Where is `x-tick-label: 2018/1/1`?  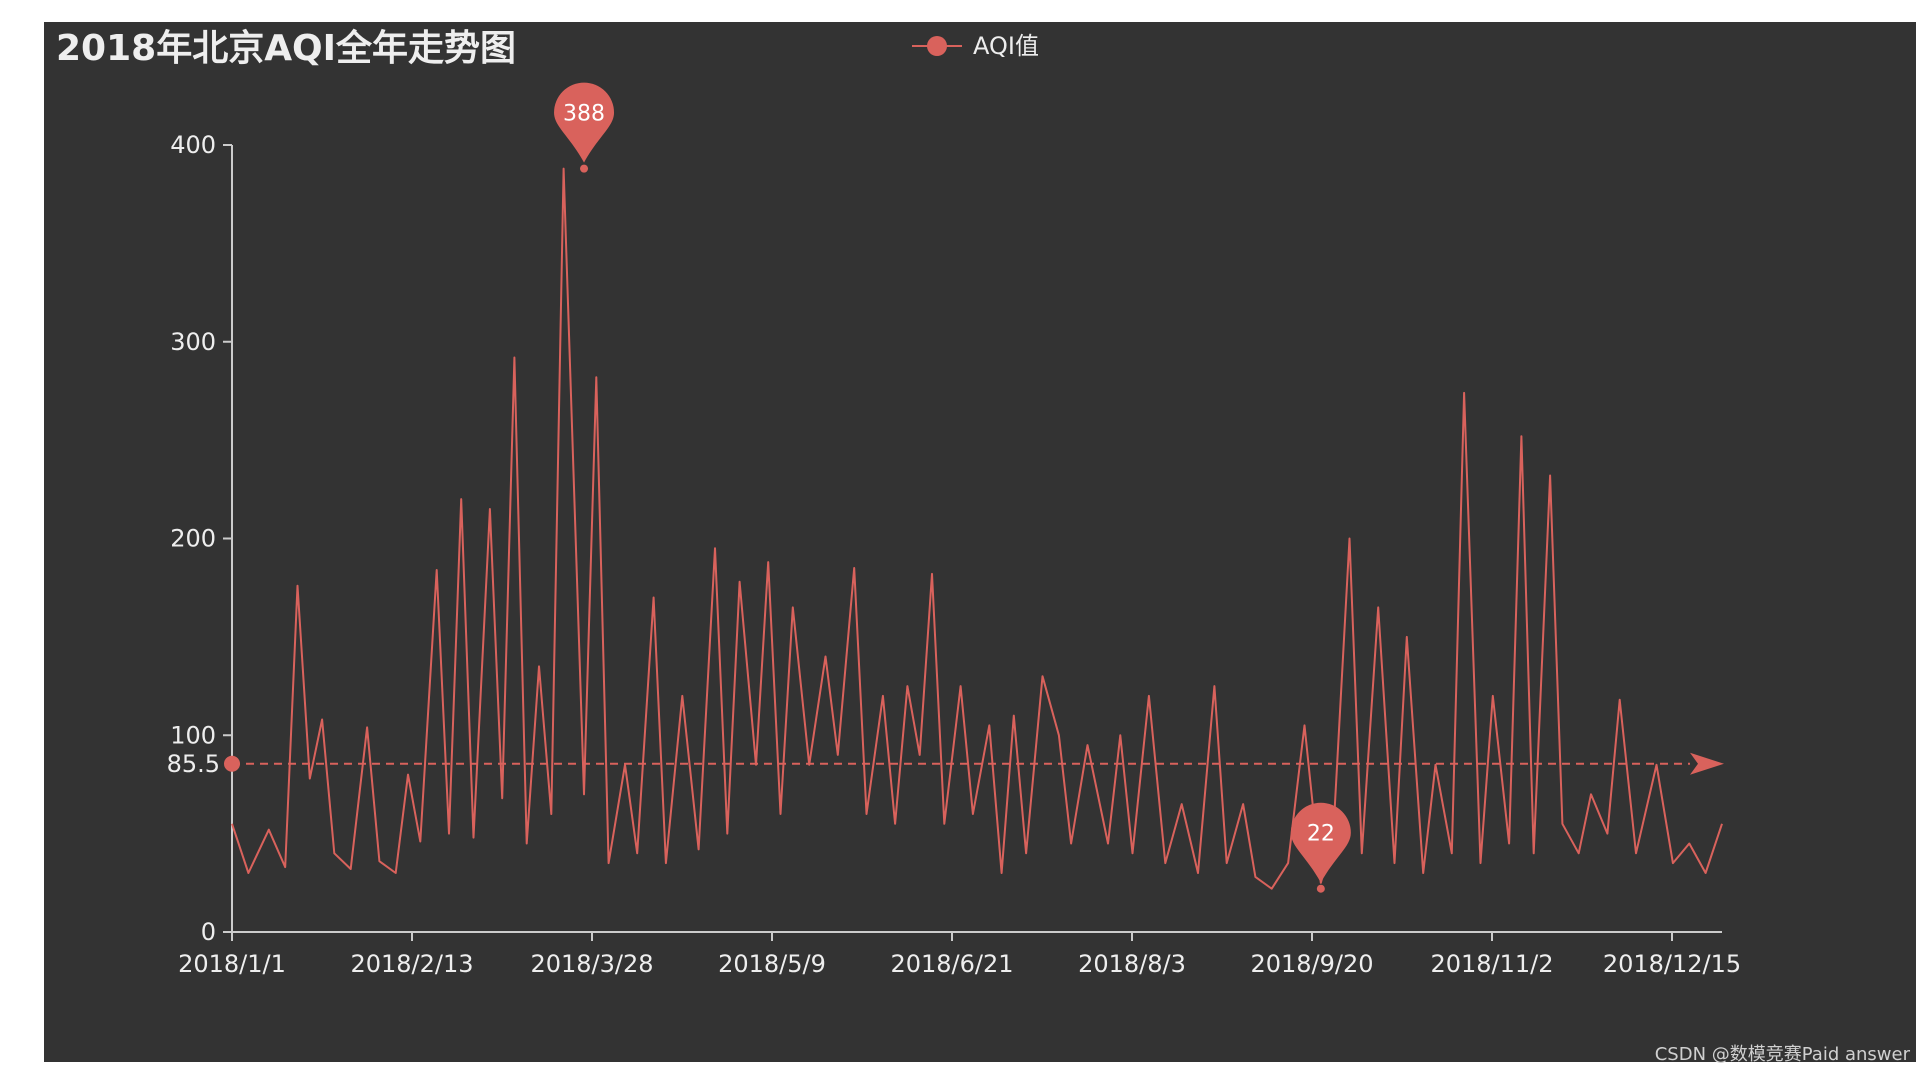 x-tick-label: 2018/1/1 is located at coordinates (232, 964).